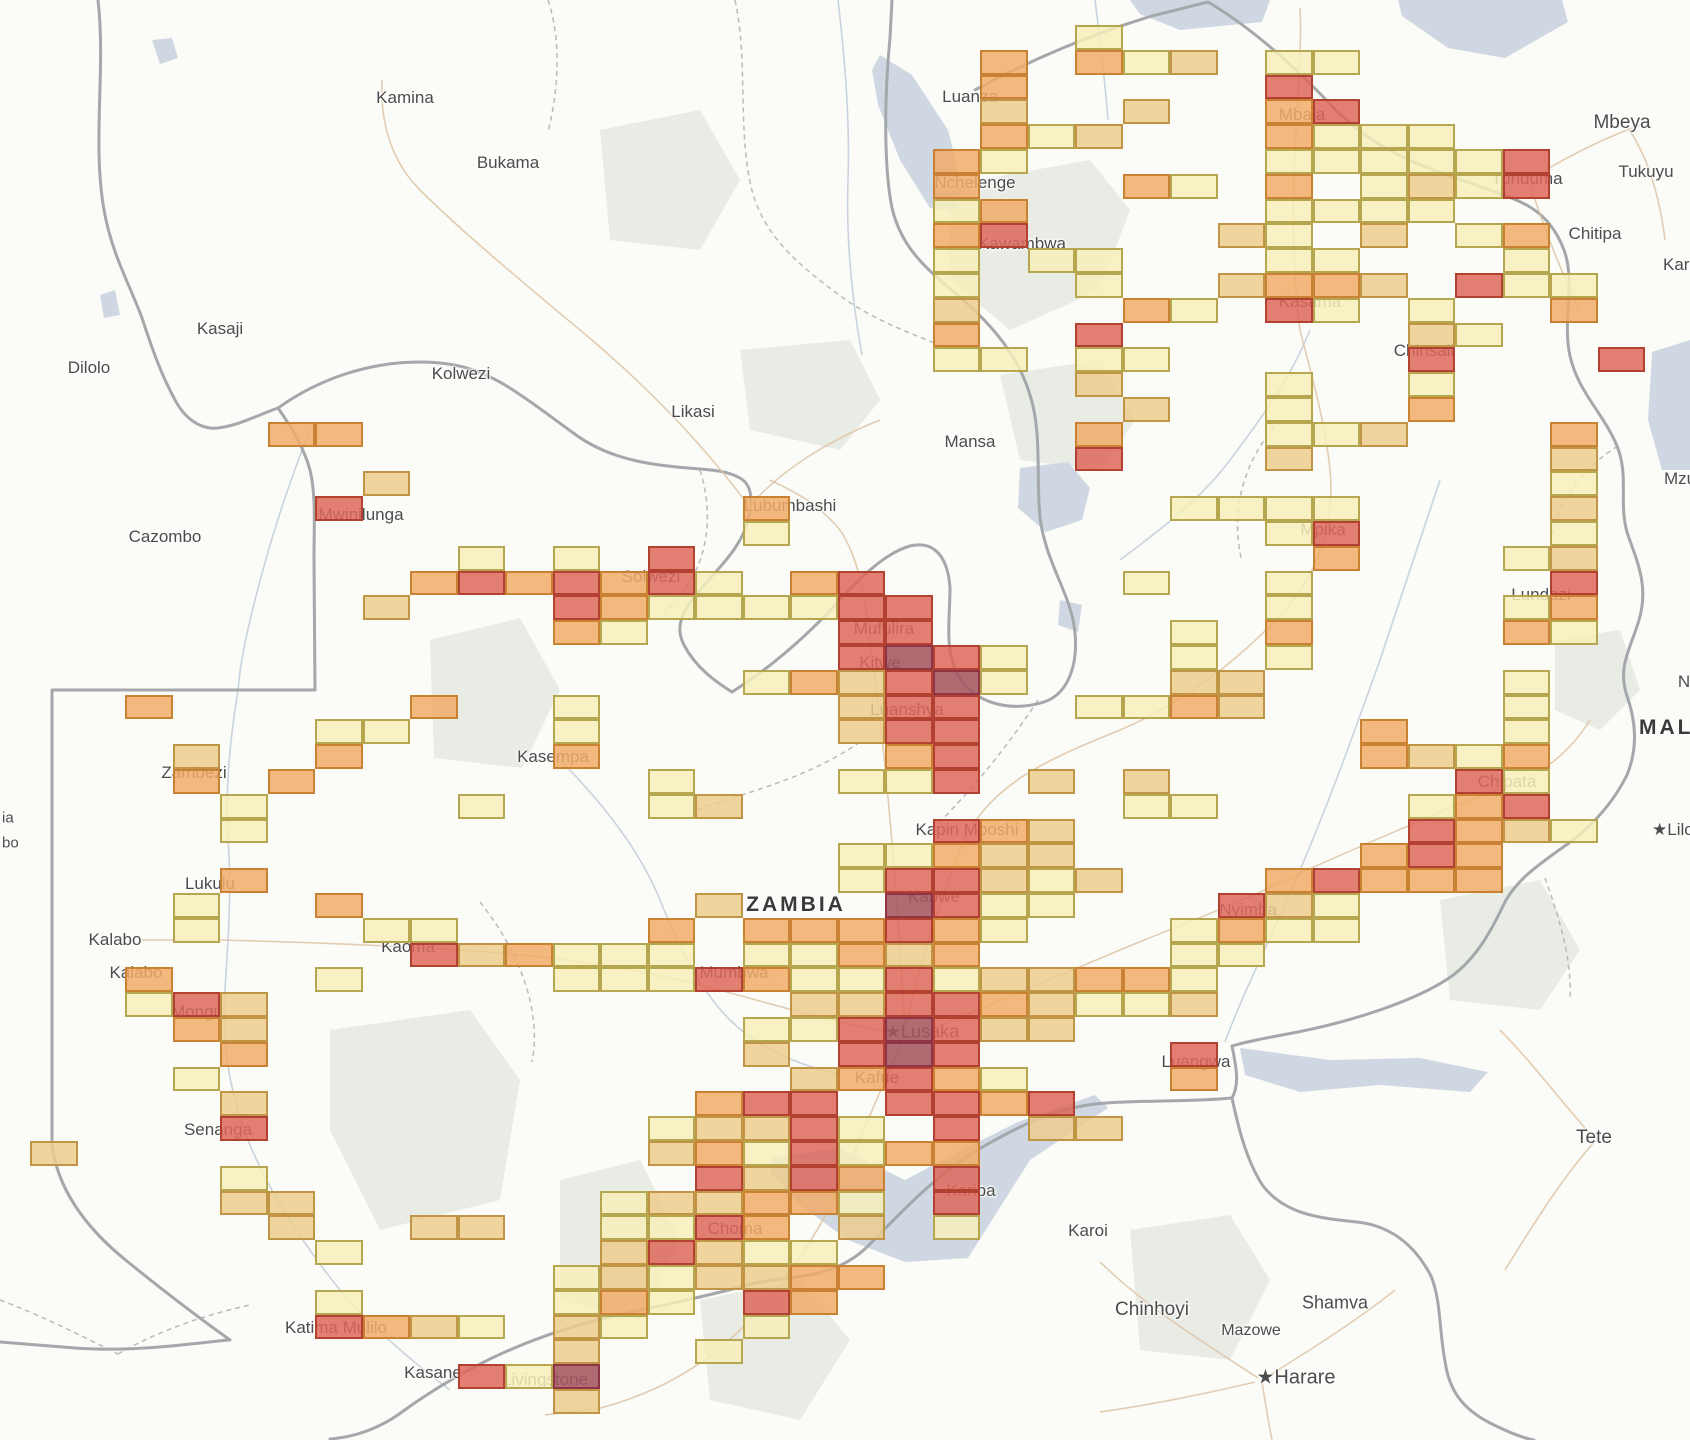 This screenshot has height=1440, width=1690. I want to click on grid-cell-7-18-medium-low, so click(386, 484).